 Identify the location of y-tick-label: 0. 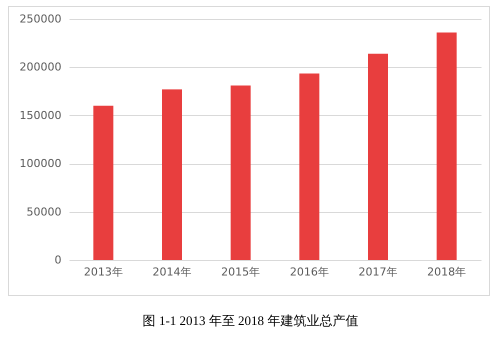
(58, 260).